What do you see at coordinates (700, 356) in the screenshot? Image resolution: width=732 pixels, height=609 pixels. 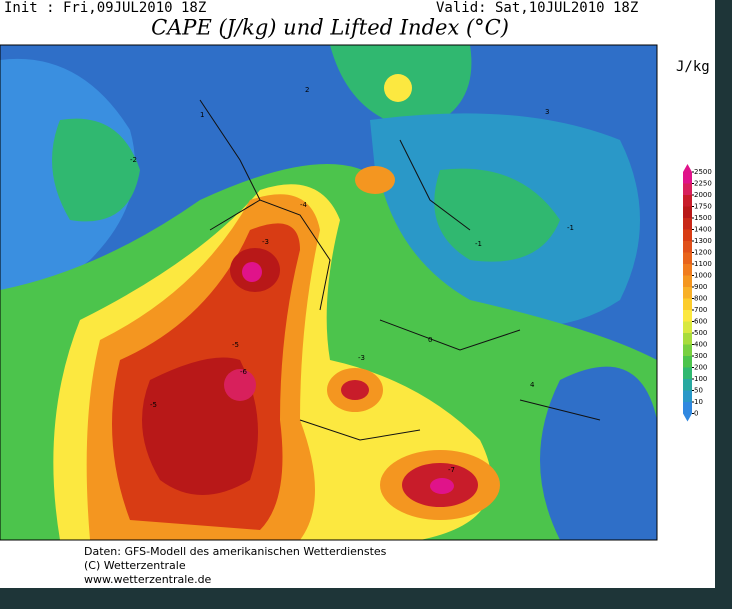 I see `colorbar-label: 300` at bounding box center [700, 356].